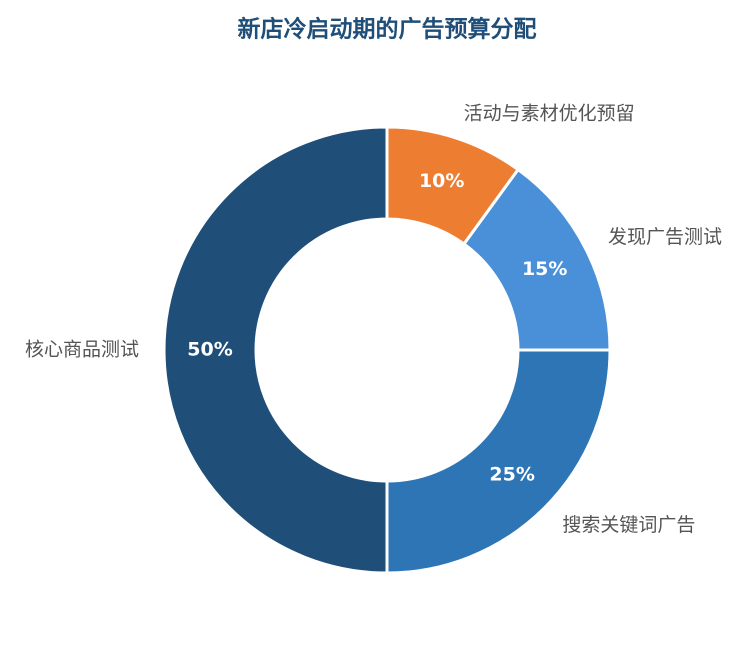 This screenshot has width=747, height=645. Describe the element at coordinates (544, 269) in the screenshot. I see `value-label: 15%` at that location.